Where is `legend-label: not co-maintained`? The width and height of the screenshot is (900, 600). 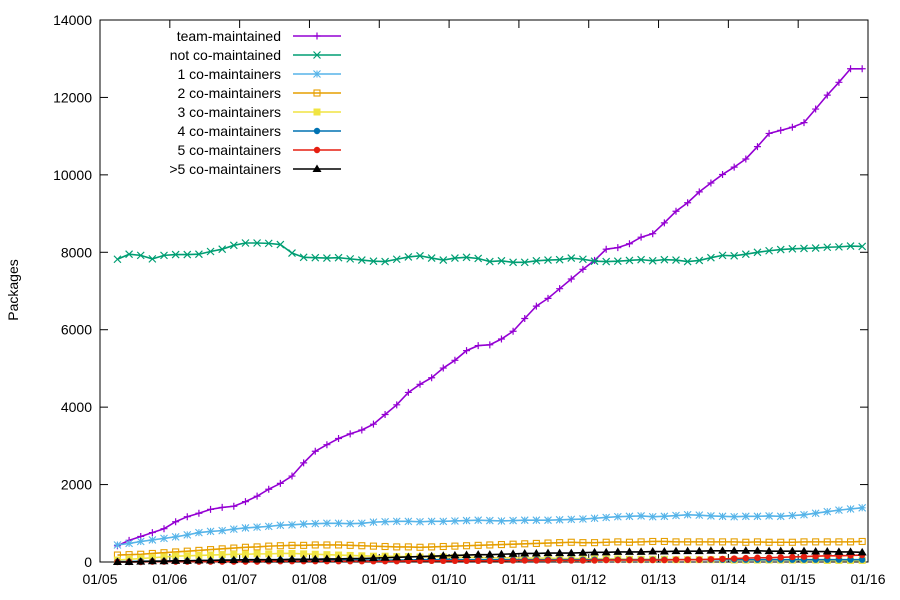 legend-label: not co-maintained is located at coordinates (225, 55).